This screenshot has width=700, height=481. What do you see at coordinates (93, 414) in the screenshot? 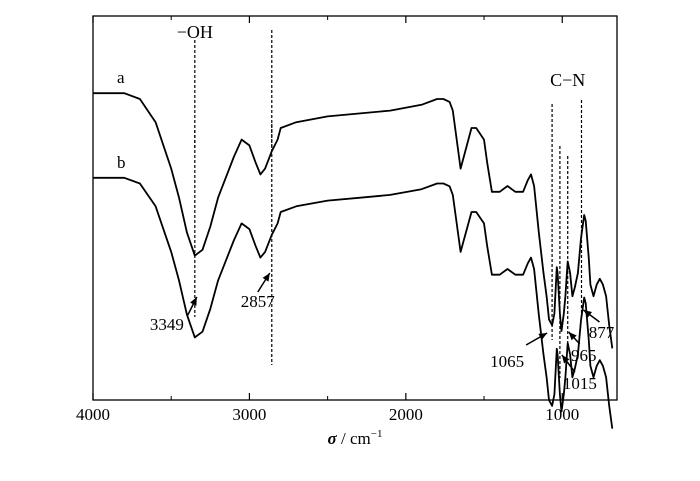
I see `x-tick-label: 4000` at bounding box center [93, 414].